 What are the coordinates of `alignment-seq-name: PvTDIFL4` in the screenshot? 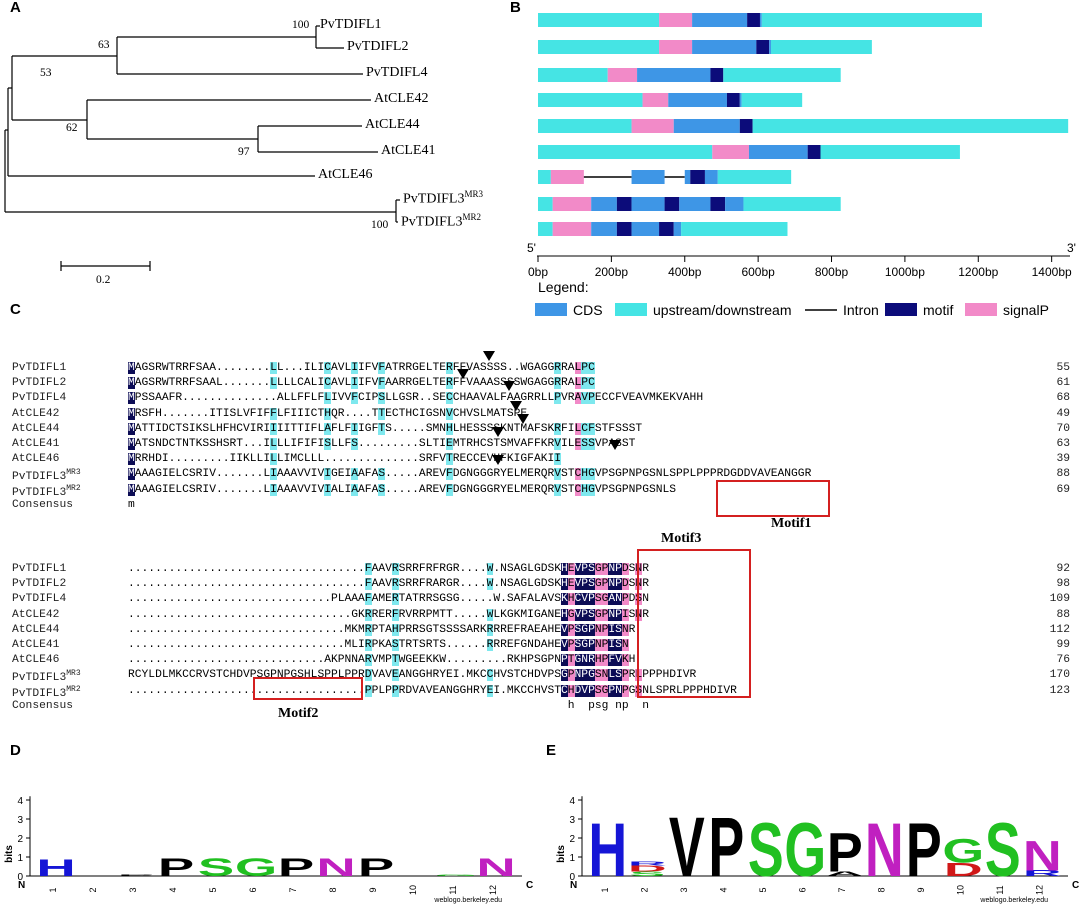 It's located at (39, 398).